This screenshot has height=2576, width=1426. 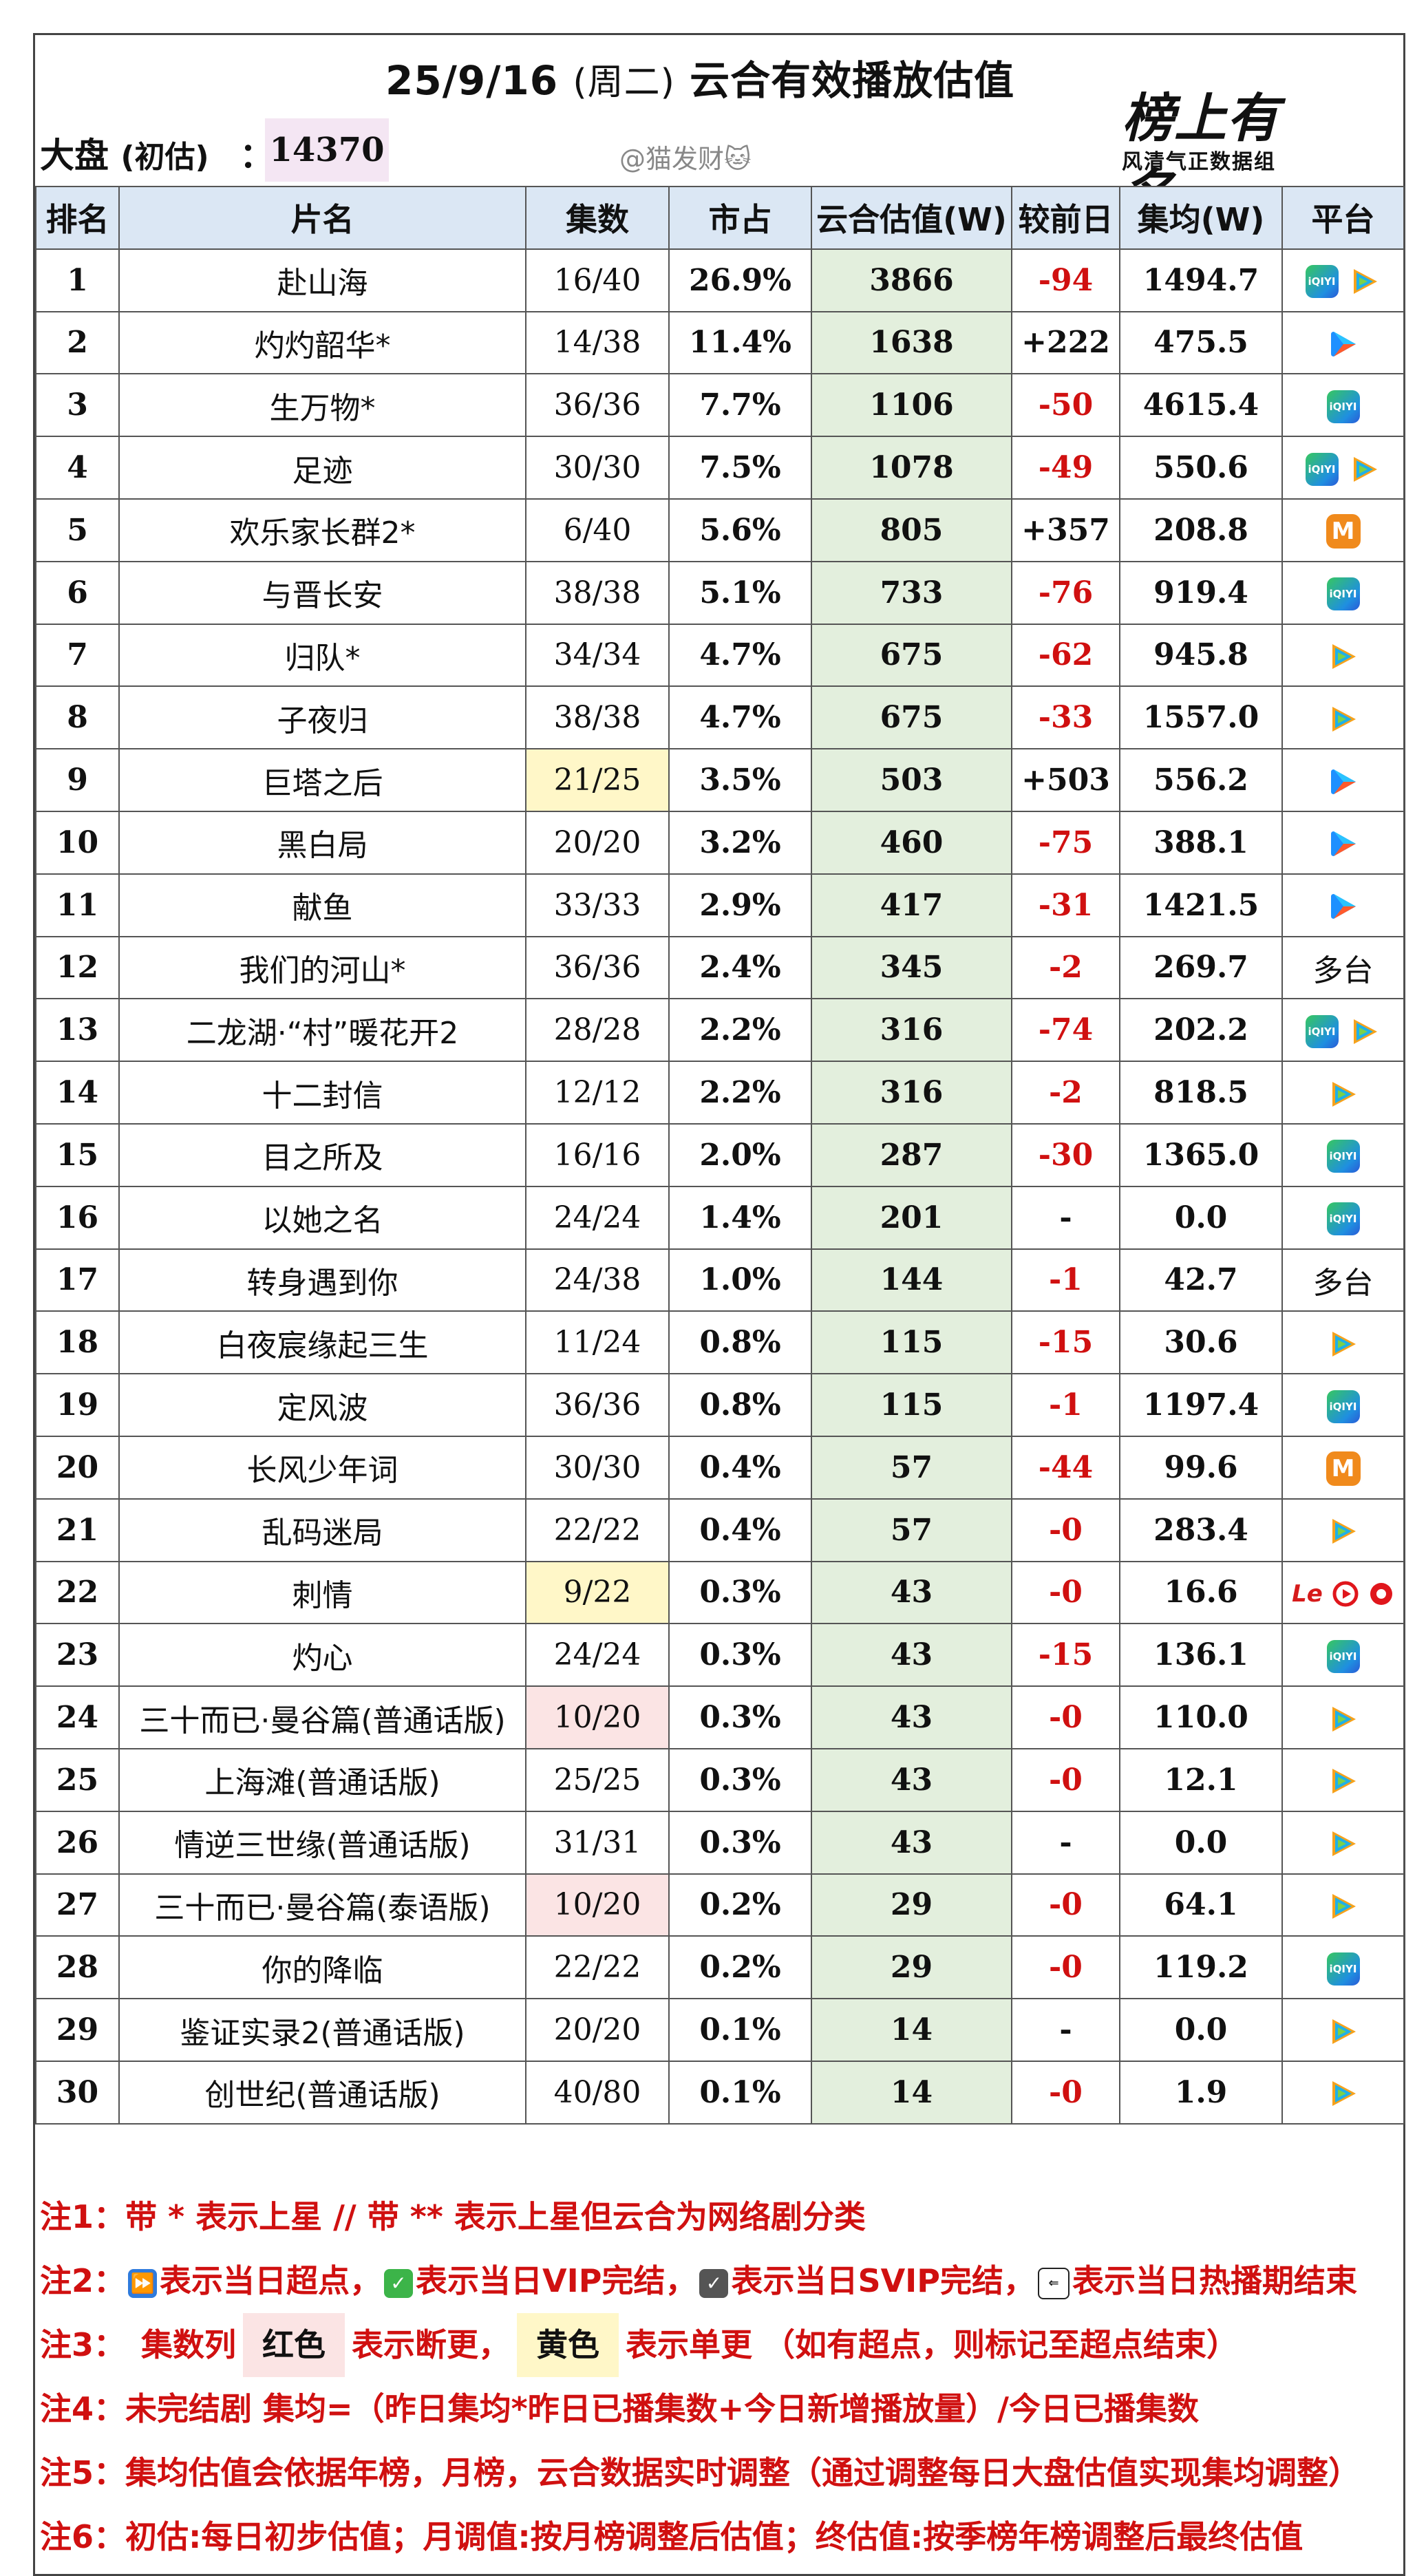 I want to click on average-cell: 4615.4, so click(x=1201, y=405).